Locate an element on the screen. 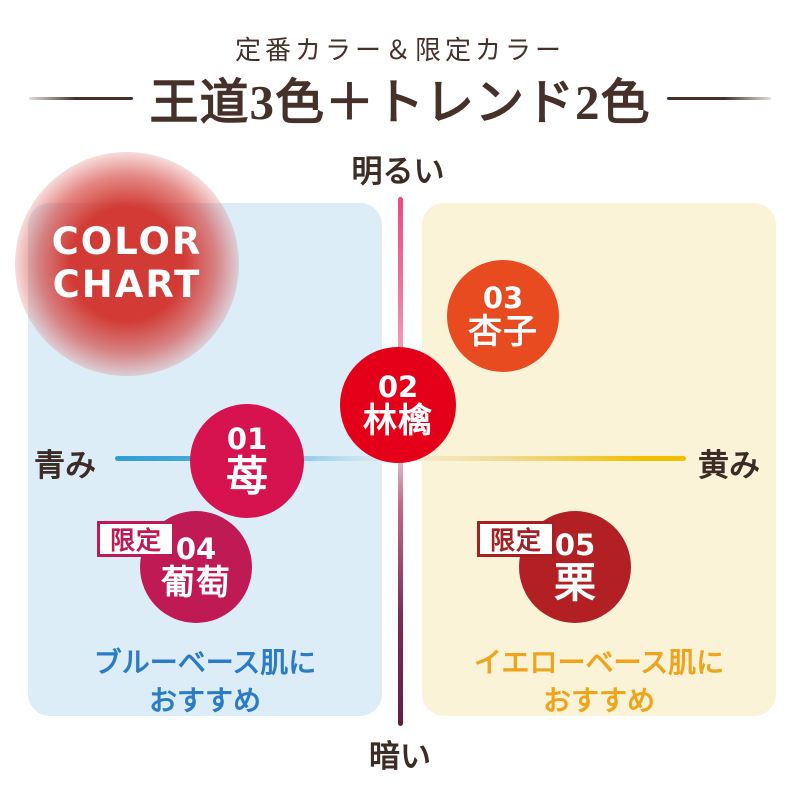  item-number: 04 is located at coordinates (196, 548).